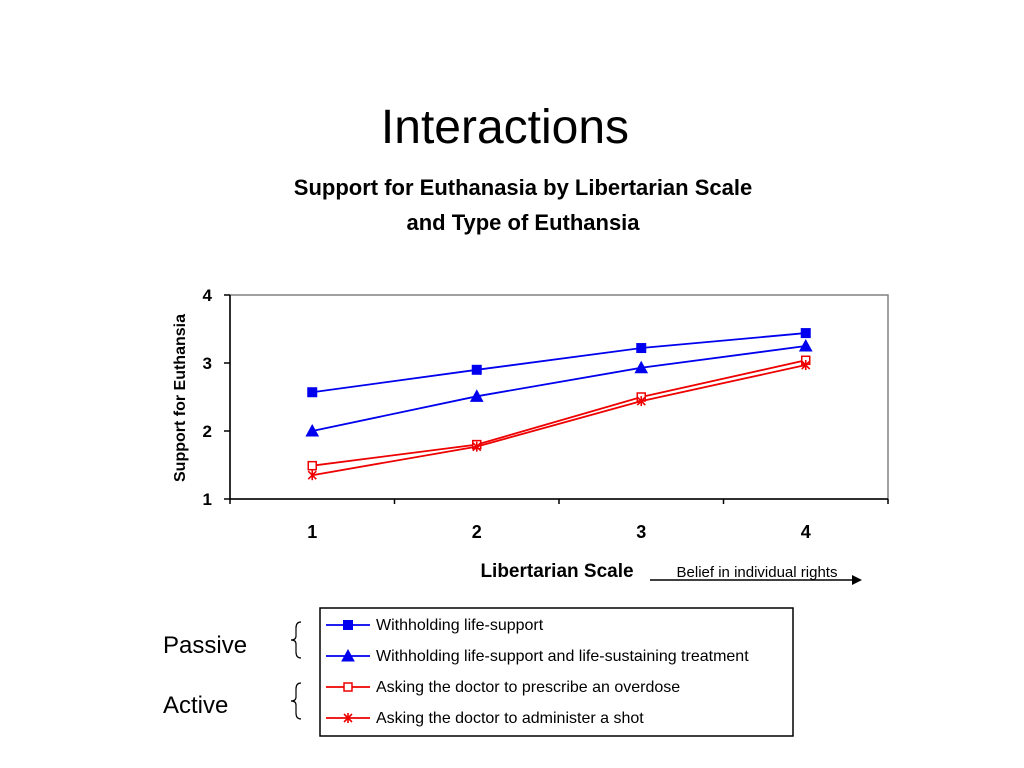  I want to click on y-tick-label: 3, so click(207, 363).